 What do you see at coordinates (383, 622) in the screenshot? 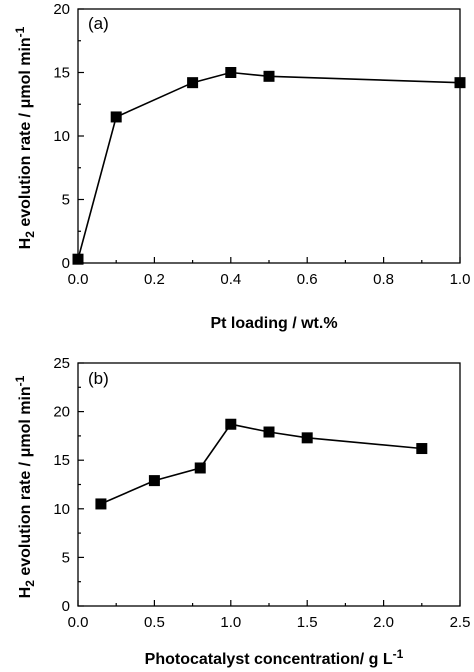
I see `x-tick-label-b: 2.0` at bounding box center [383, 622].